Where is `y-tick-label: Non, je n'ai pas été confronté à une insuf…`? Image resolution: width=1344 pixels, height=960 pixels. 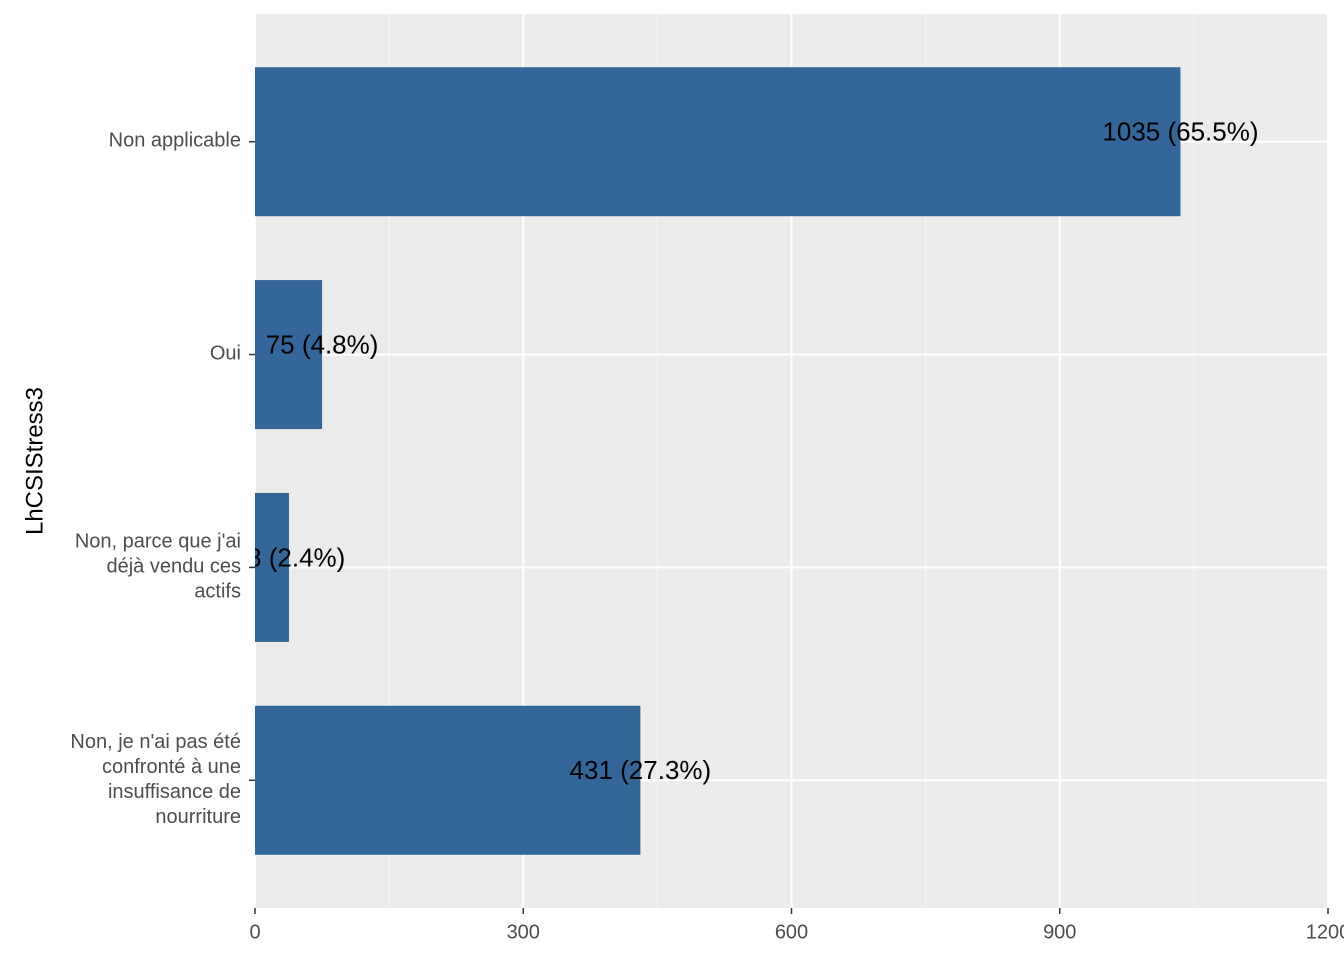
y-tick-label: Non, je n'ai pas été confronté à une insuf… is located at coordinates (155, 779).